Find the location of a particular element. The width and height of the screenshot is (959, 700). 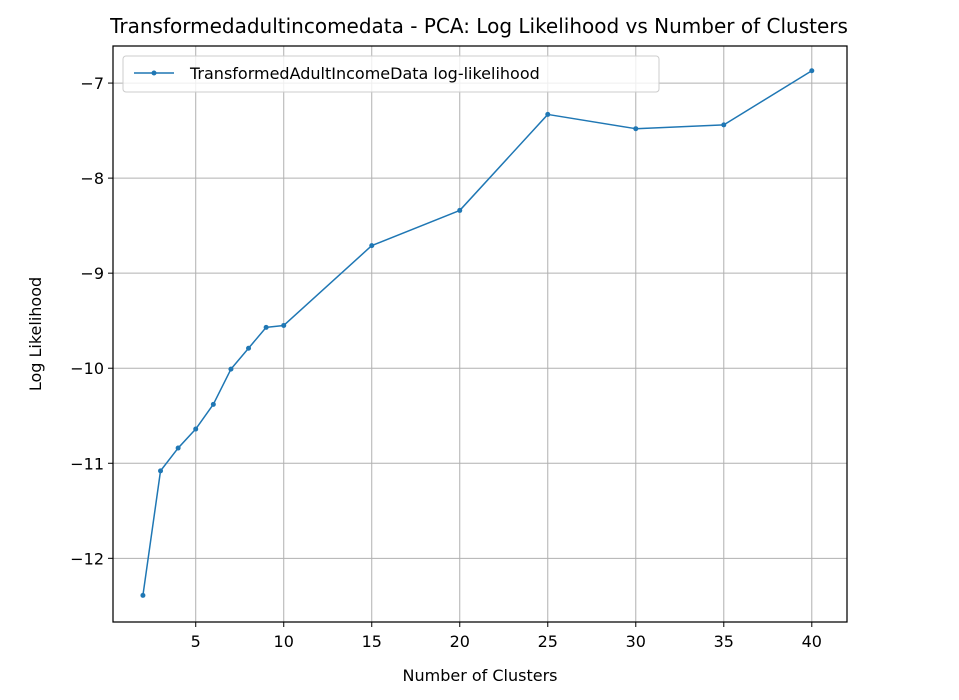

x-tick-label: 10 is located at coordinates (284, 641).